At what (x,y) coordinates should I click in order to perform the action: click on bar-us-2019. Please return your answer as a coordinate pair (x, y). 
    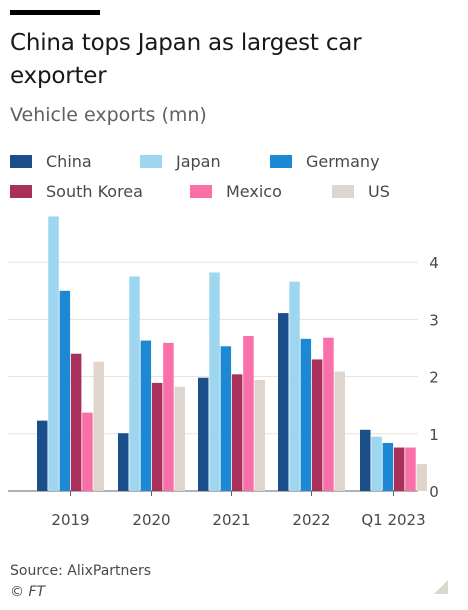
    Looking at the image, I should click on (98, 426).